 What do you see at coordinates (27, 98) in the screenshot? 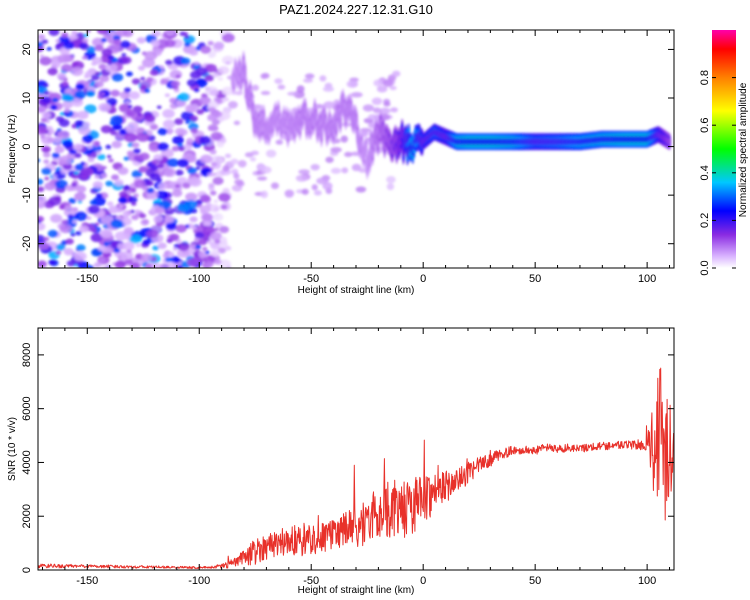
I see `y-tick-label: 10` at bounding box center [27, 98].